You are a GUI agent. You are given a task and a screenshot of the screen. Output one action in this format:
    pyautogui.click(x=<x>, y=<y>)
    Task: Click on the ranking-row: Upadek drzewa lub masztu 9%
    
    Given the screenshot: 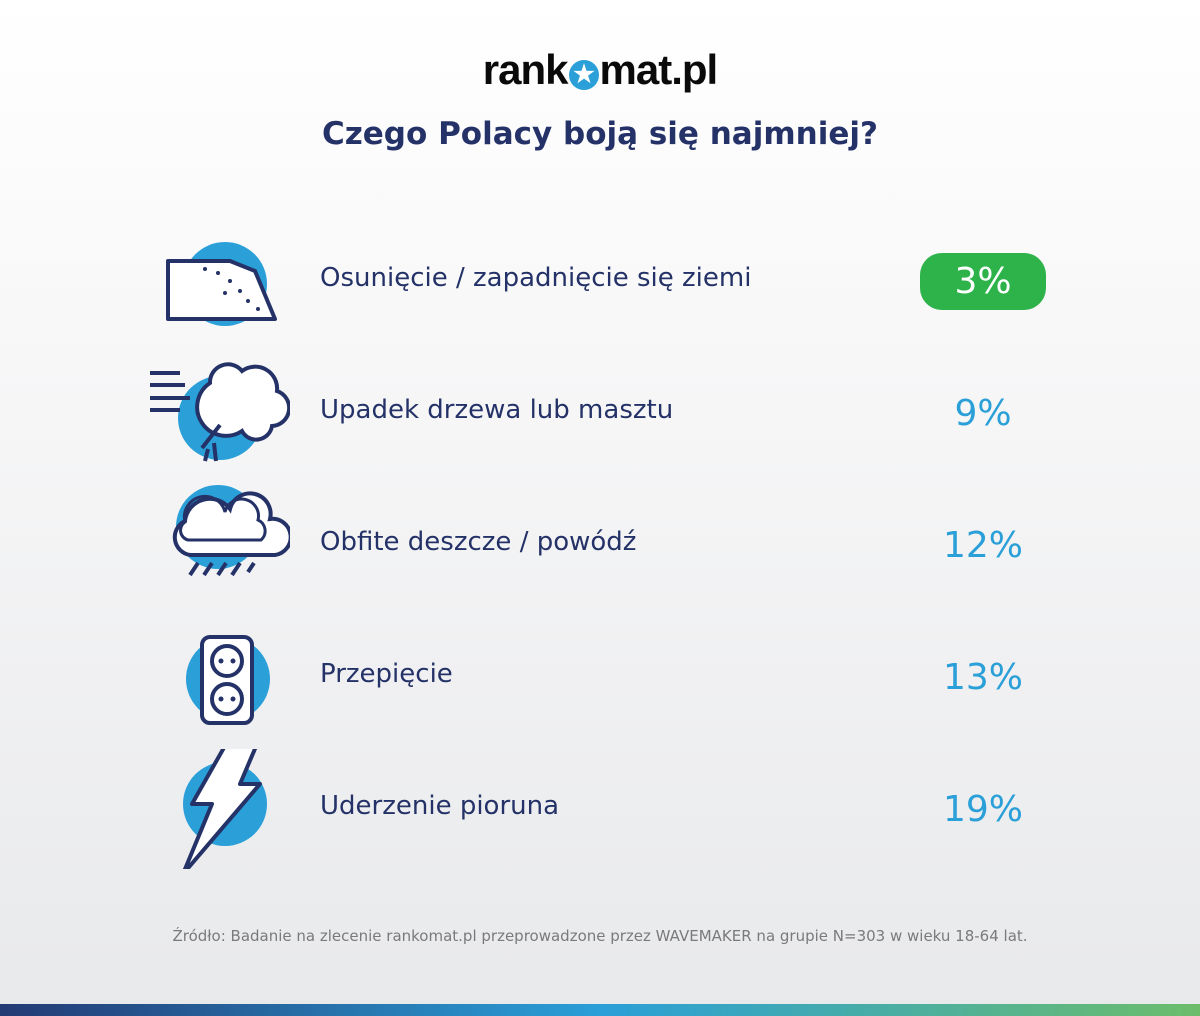 What is the action you would take?
    pyautogui.click(x=600, y=413)
    